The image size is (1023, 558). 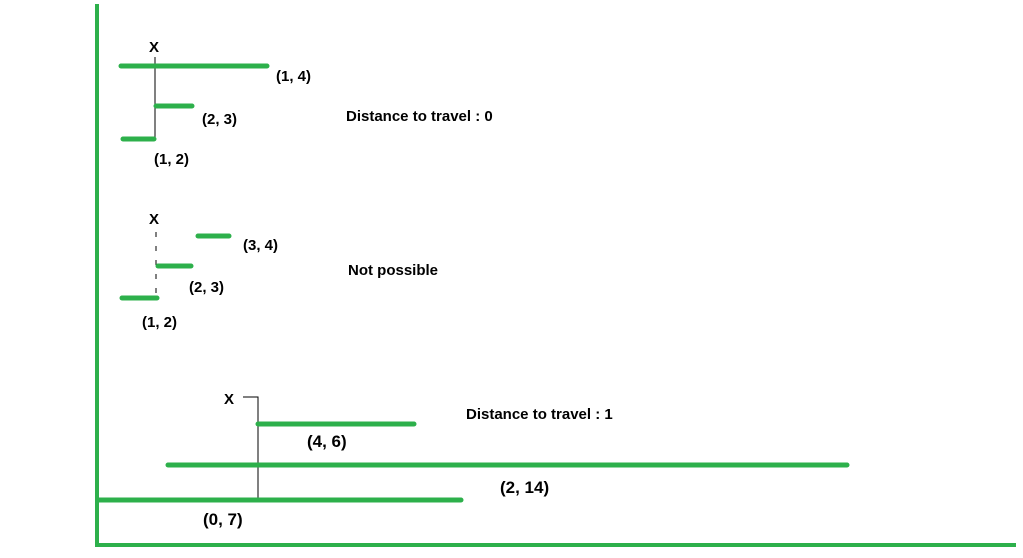 What do you see at coordinates (278, 271) in the screenshot?
I see `example-2: X (3, 4) (2, 3) (1, 2) Not possible` at bounding box center [278, 271].